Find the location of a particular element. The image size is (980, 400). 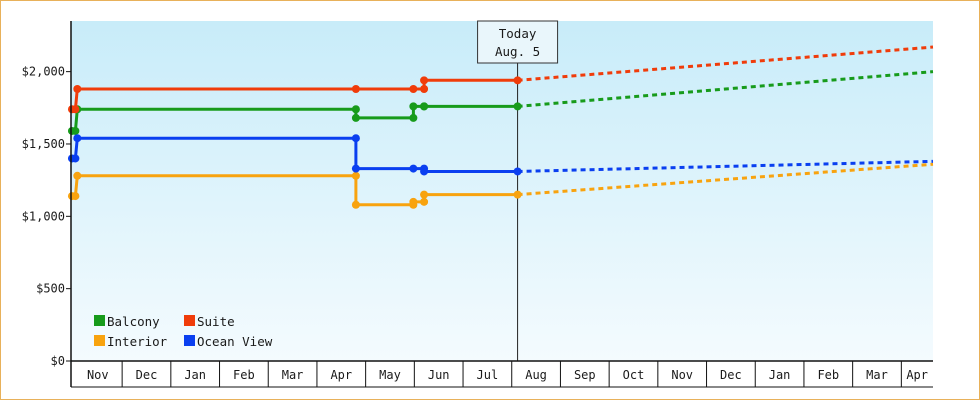

legend-swatch-balcony is located at coordinates (99, 320).